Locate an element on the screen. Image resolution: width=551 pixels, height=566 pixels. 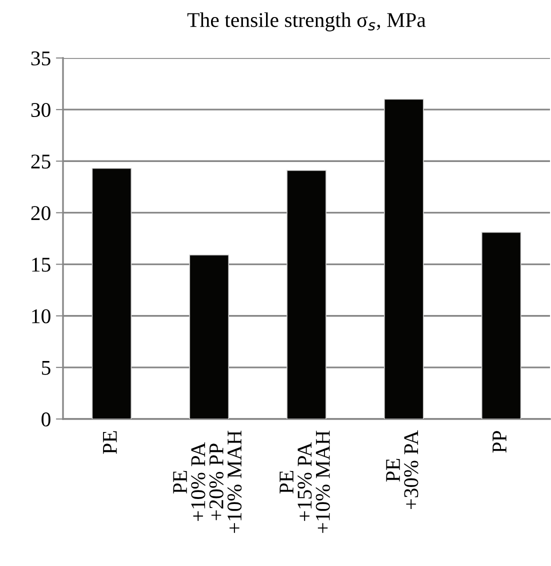
x-tick-label: PE +10% PA +20% PP +10% MAH is located at coordinates (207, 481).